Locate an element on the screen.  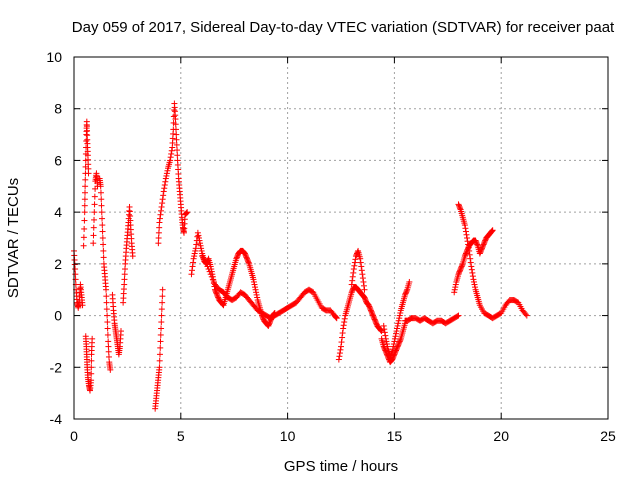
x-tick-label: 20 is located at coordinates (501, 436).